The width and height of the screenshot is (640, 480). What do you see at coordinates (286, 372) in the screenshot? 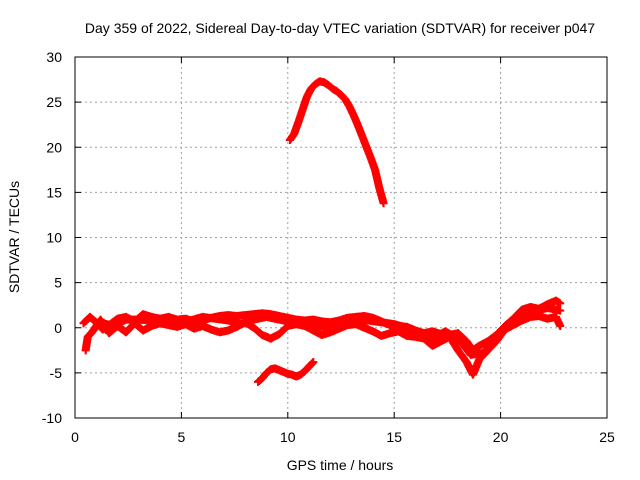
I see `data-series-dip-segment` at bounding box center [286, 372].